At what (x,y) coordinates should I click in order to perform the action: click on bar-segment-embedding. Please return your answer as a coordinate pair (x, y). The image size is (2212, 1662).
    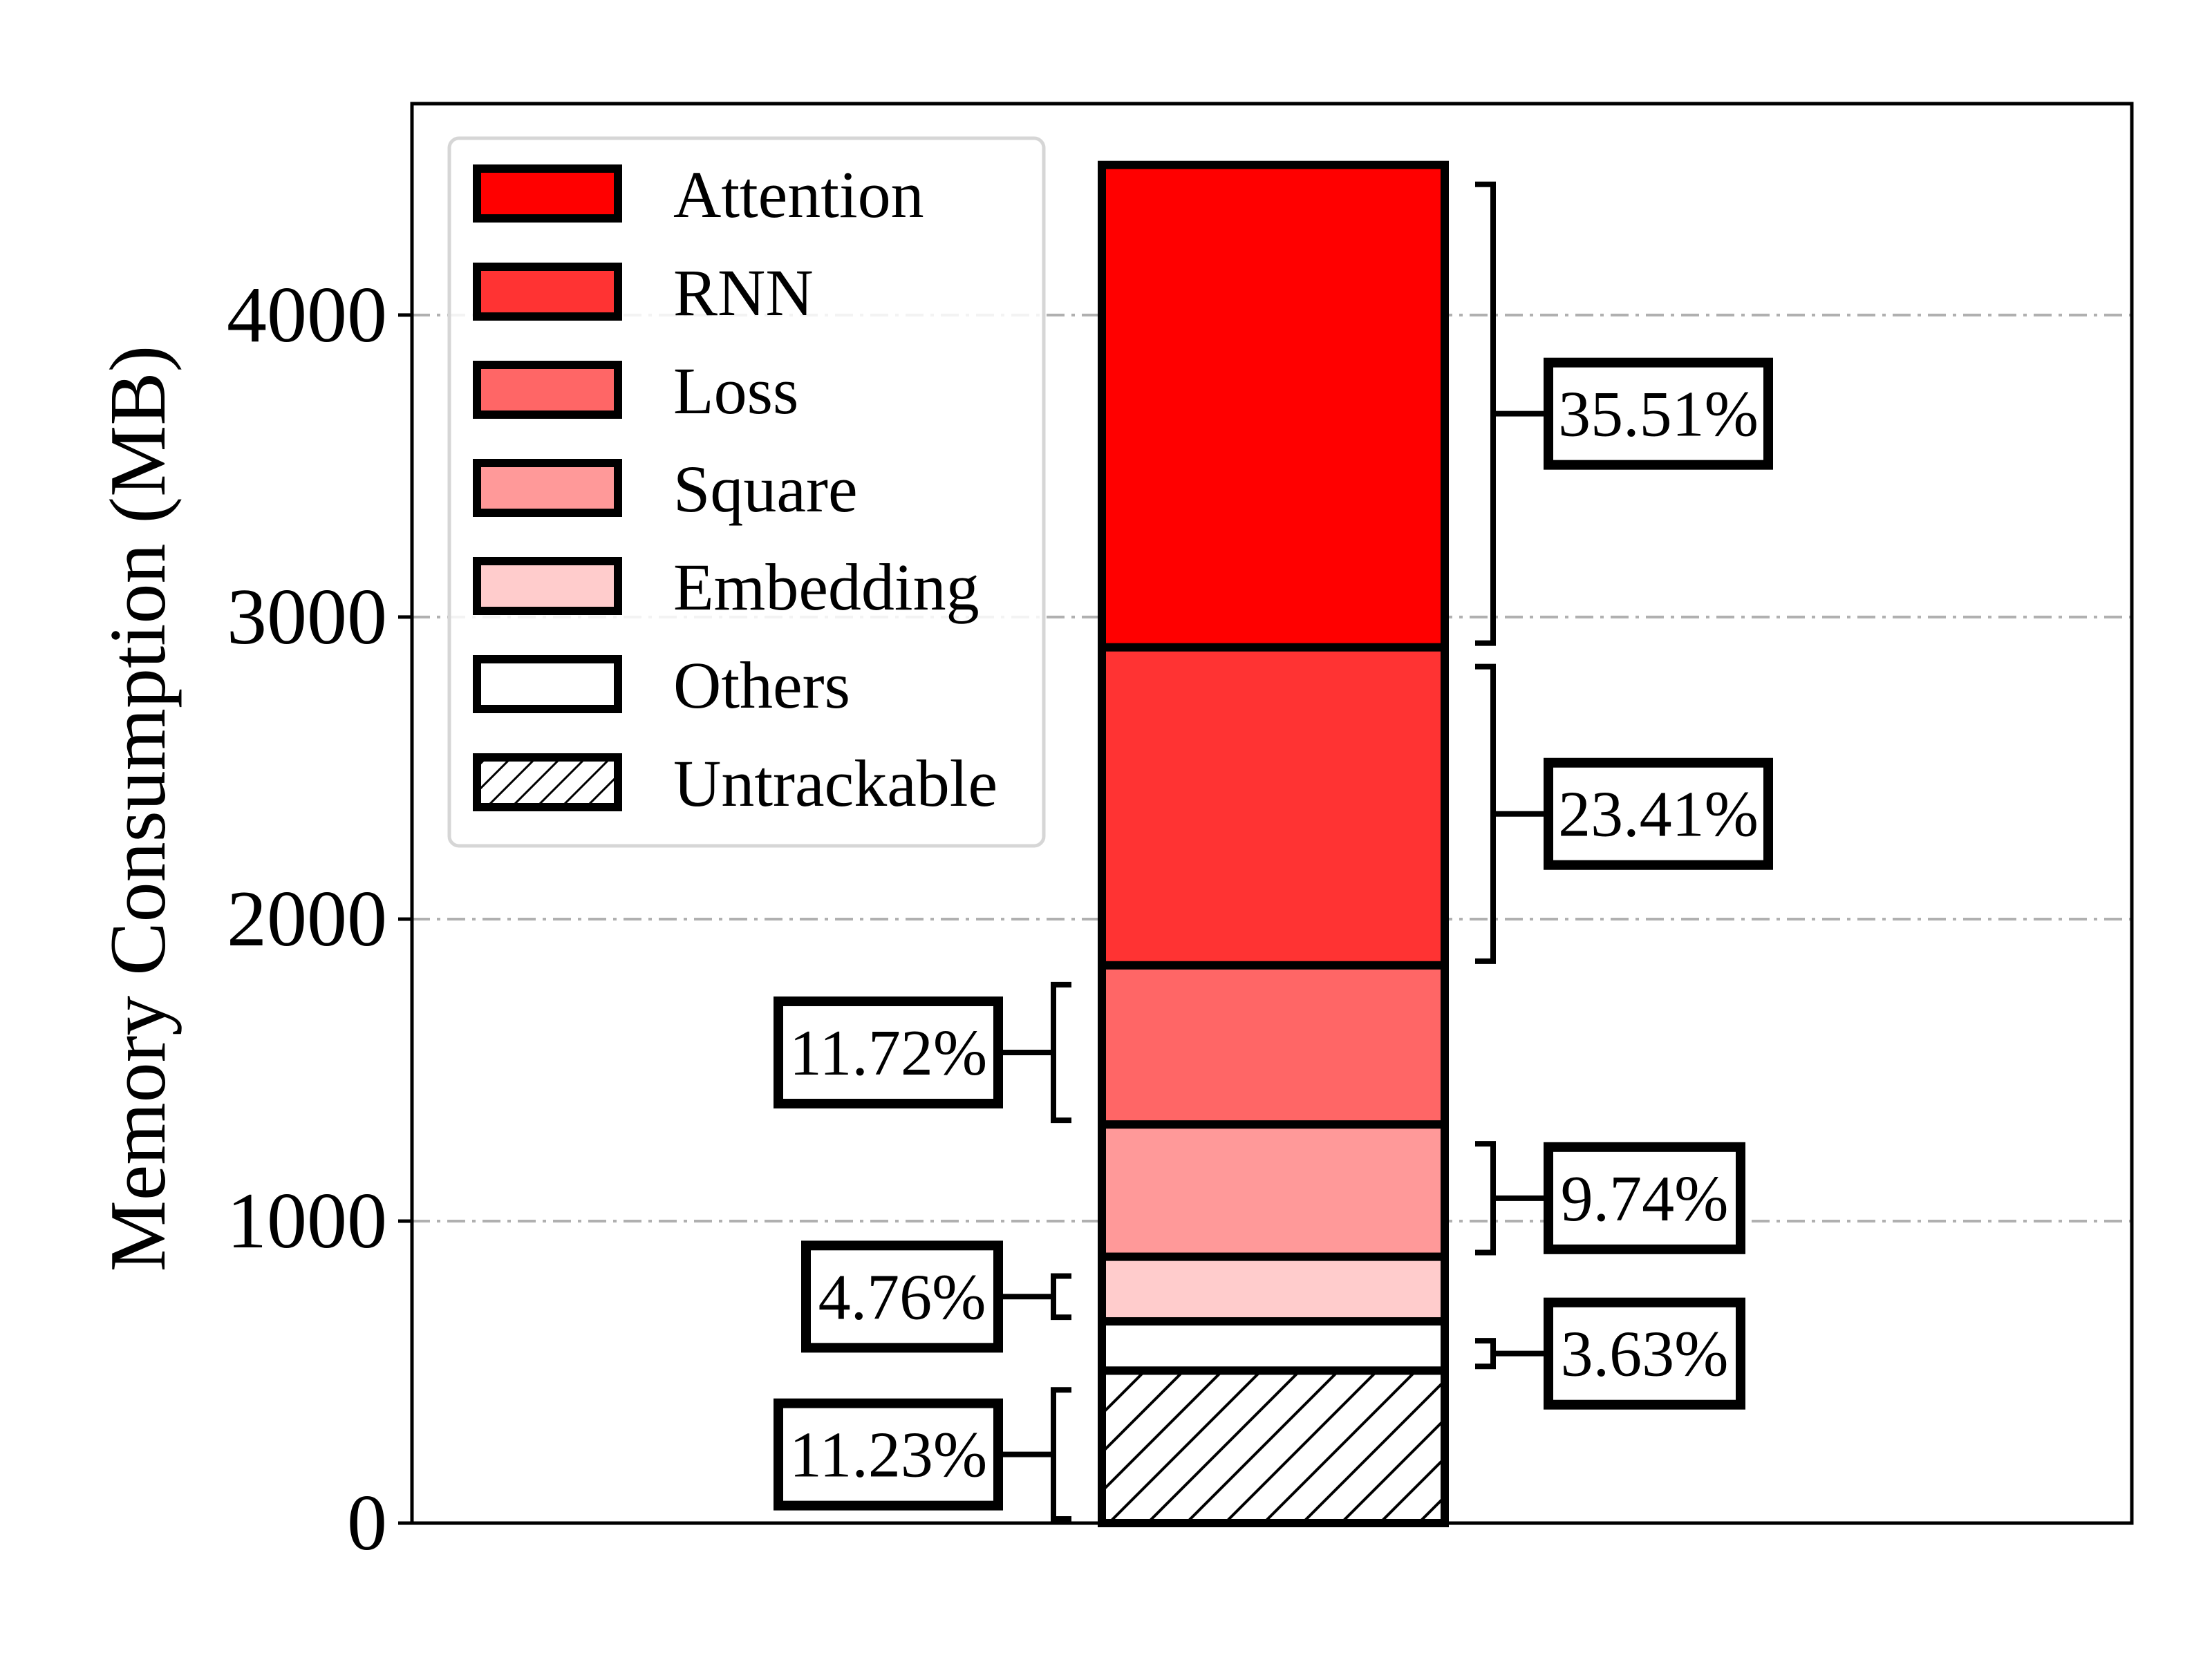
    Looking at the image, I should click on (1274, 1289).